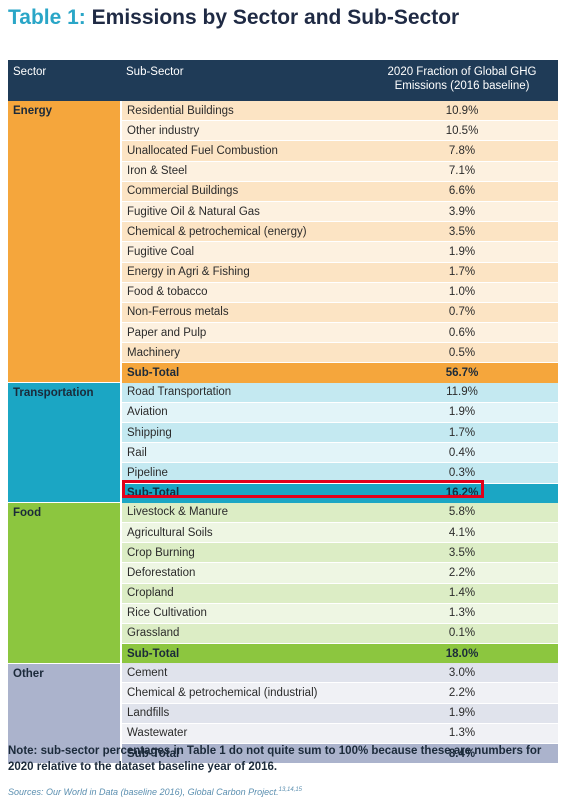 This screenshot has height=804, width=568. I want to click on sector-label: Transportation, so click(65, 443).